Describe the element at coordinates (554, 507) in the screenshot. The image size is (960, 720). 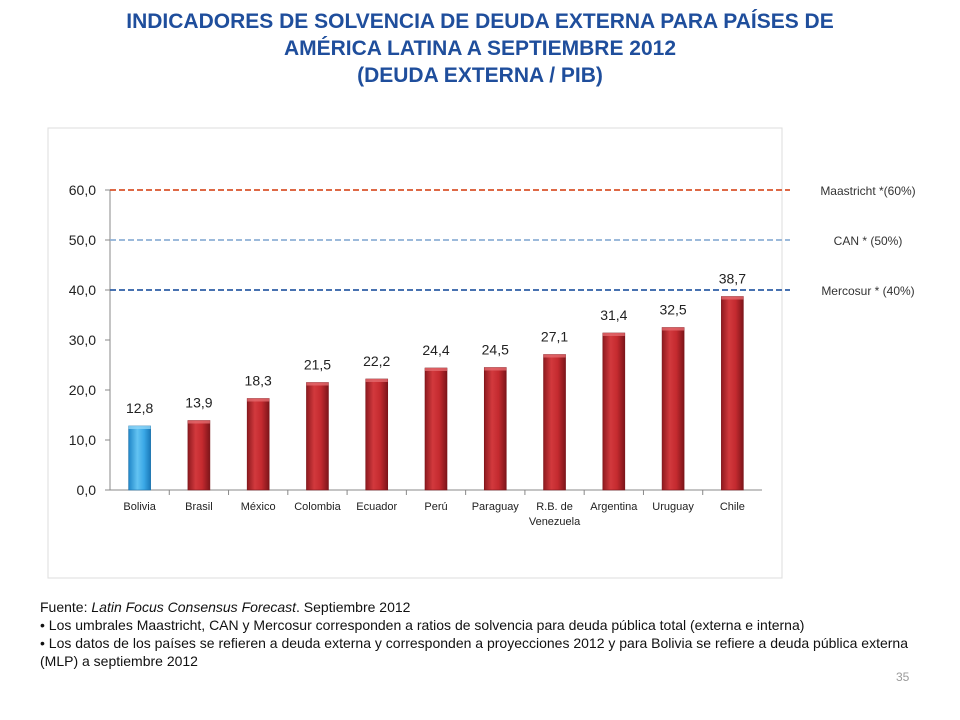
I see `x-tick-label: R.B. de` at that location.